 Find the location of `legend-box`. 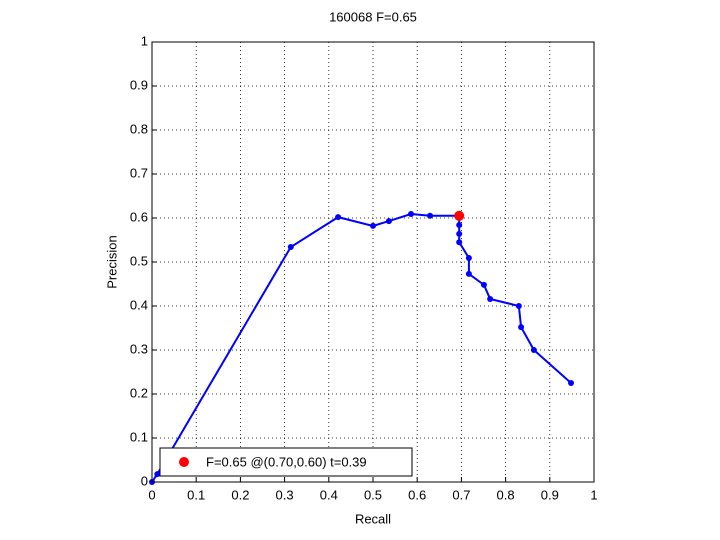

legend-box is located at coordinates (286, 462).